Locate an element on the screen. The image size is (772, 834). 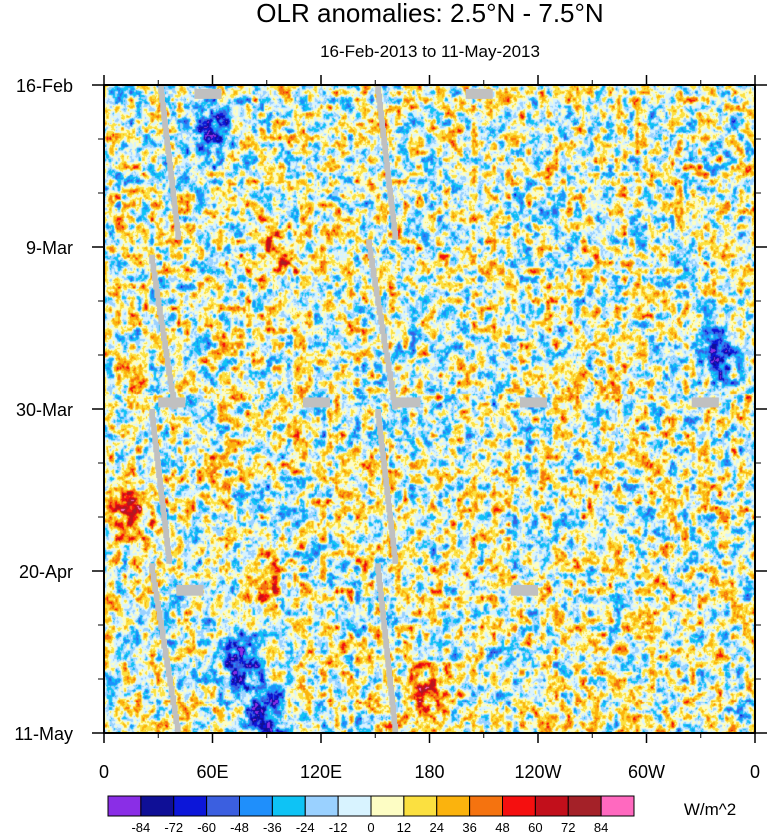
colorbar-level-label: -72 is located at coordinates (173, 827).